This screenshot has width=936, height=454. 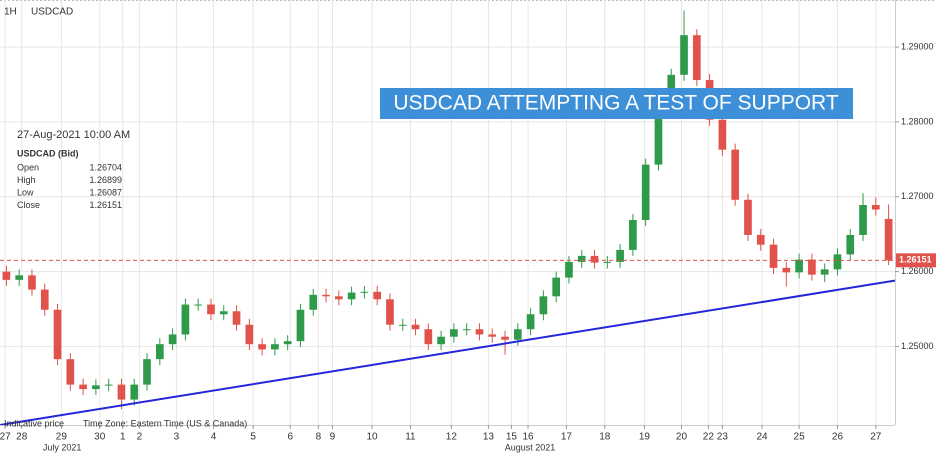 I want to click on symbol: USDCAD, so click(x=52, y=12).